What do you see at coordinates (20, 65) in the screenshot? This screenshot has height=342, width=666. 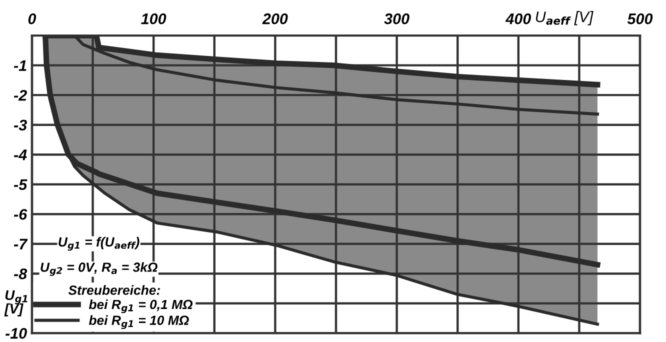 I see `y-tick-label: -1` at bounding box center [20, 65].